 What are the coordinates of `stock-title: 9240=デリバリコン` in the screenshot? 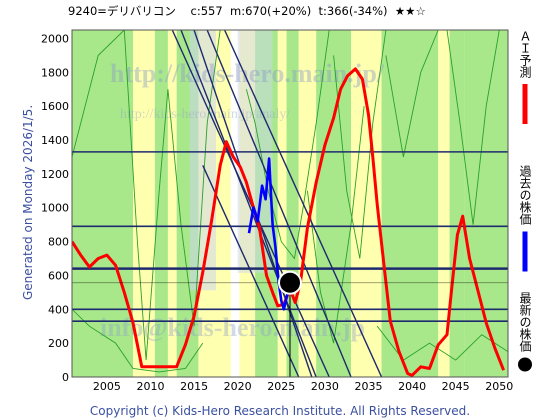 It's located at (122, 11).